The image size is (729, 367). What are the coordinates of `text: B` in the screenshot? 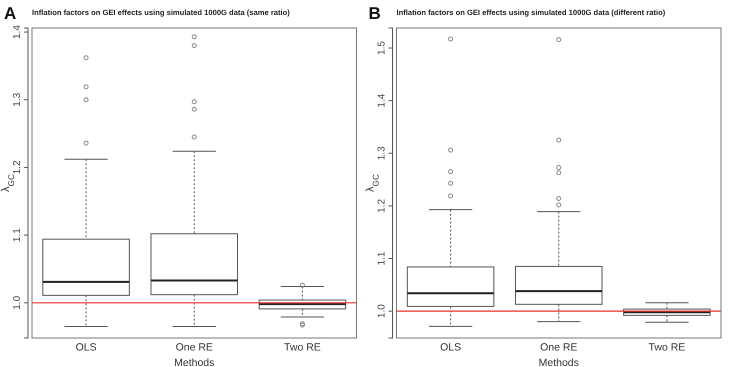 It's located at (374, 13).